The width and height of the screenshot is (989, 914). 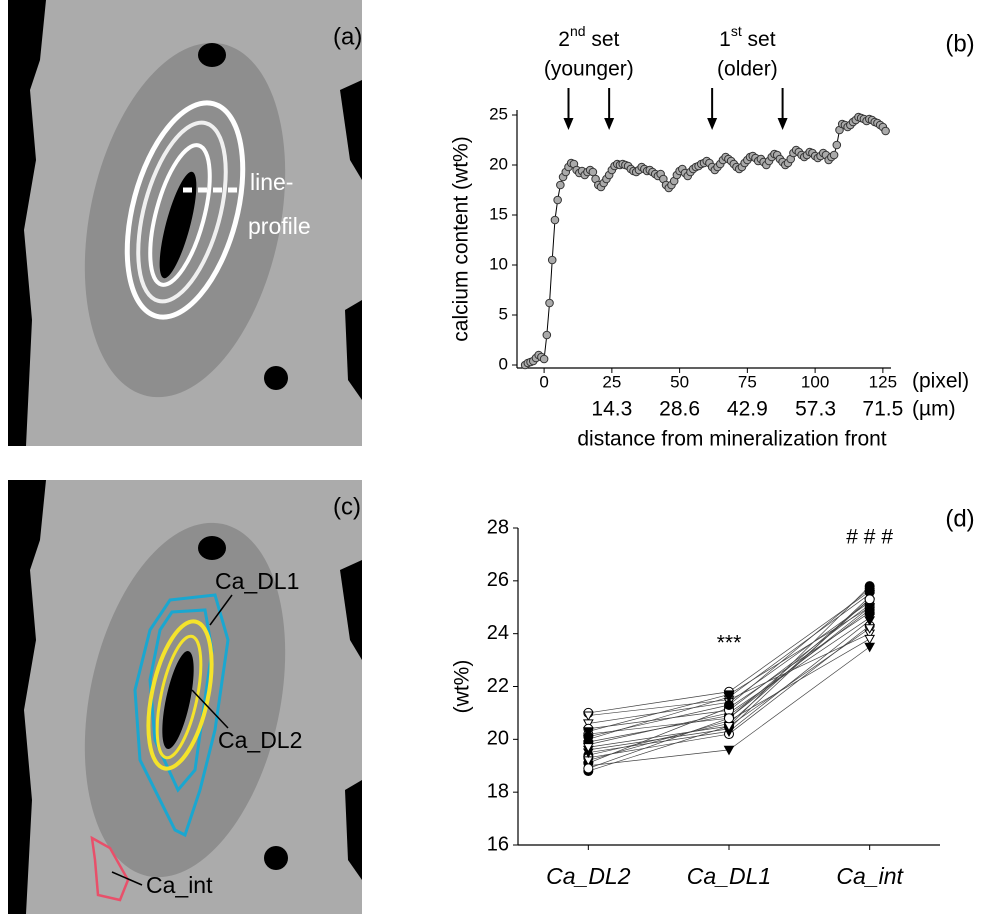 What do you see at coordinates (503, 363) in the screenshot?
I see `y-tick-label: 0` at bounding box center [503, 363].